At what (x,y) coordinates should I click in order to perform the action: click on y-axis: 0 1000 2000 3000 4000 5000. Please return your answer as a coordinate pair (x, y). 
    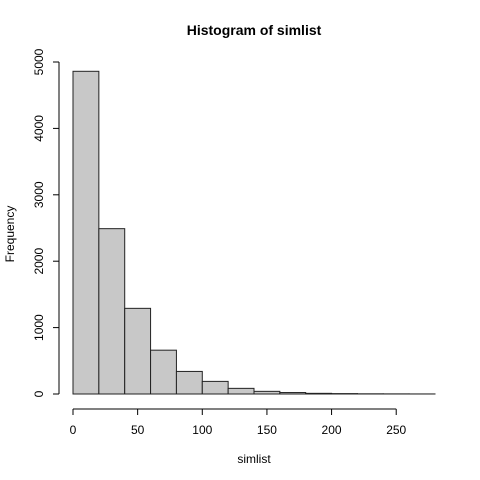
    Looking at the image, I should click on (46, 222).